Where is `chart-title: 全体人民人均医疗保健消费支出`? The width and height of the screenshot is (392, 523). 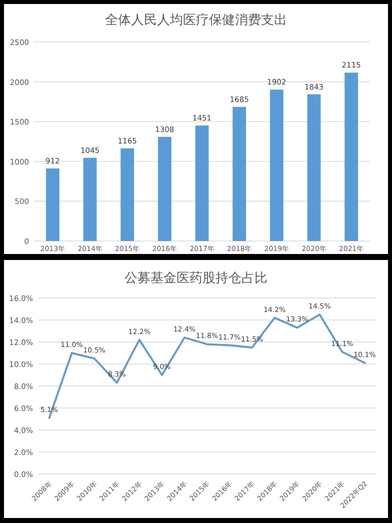 chart-title: 全体人民人均医疗保健消费支出 is located at coordinates (196, 20).